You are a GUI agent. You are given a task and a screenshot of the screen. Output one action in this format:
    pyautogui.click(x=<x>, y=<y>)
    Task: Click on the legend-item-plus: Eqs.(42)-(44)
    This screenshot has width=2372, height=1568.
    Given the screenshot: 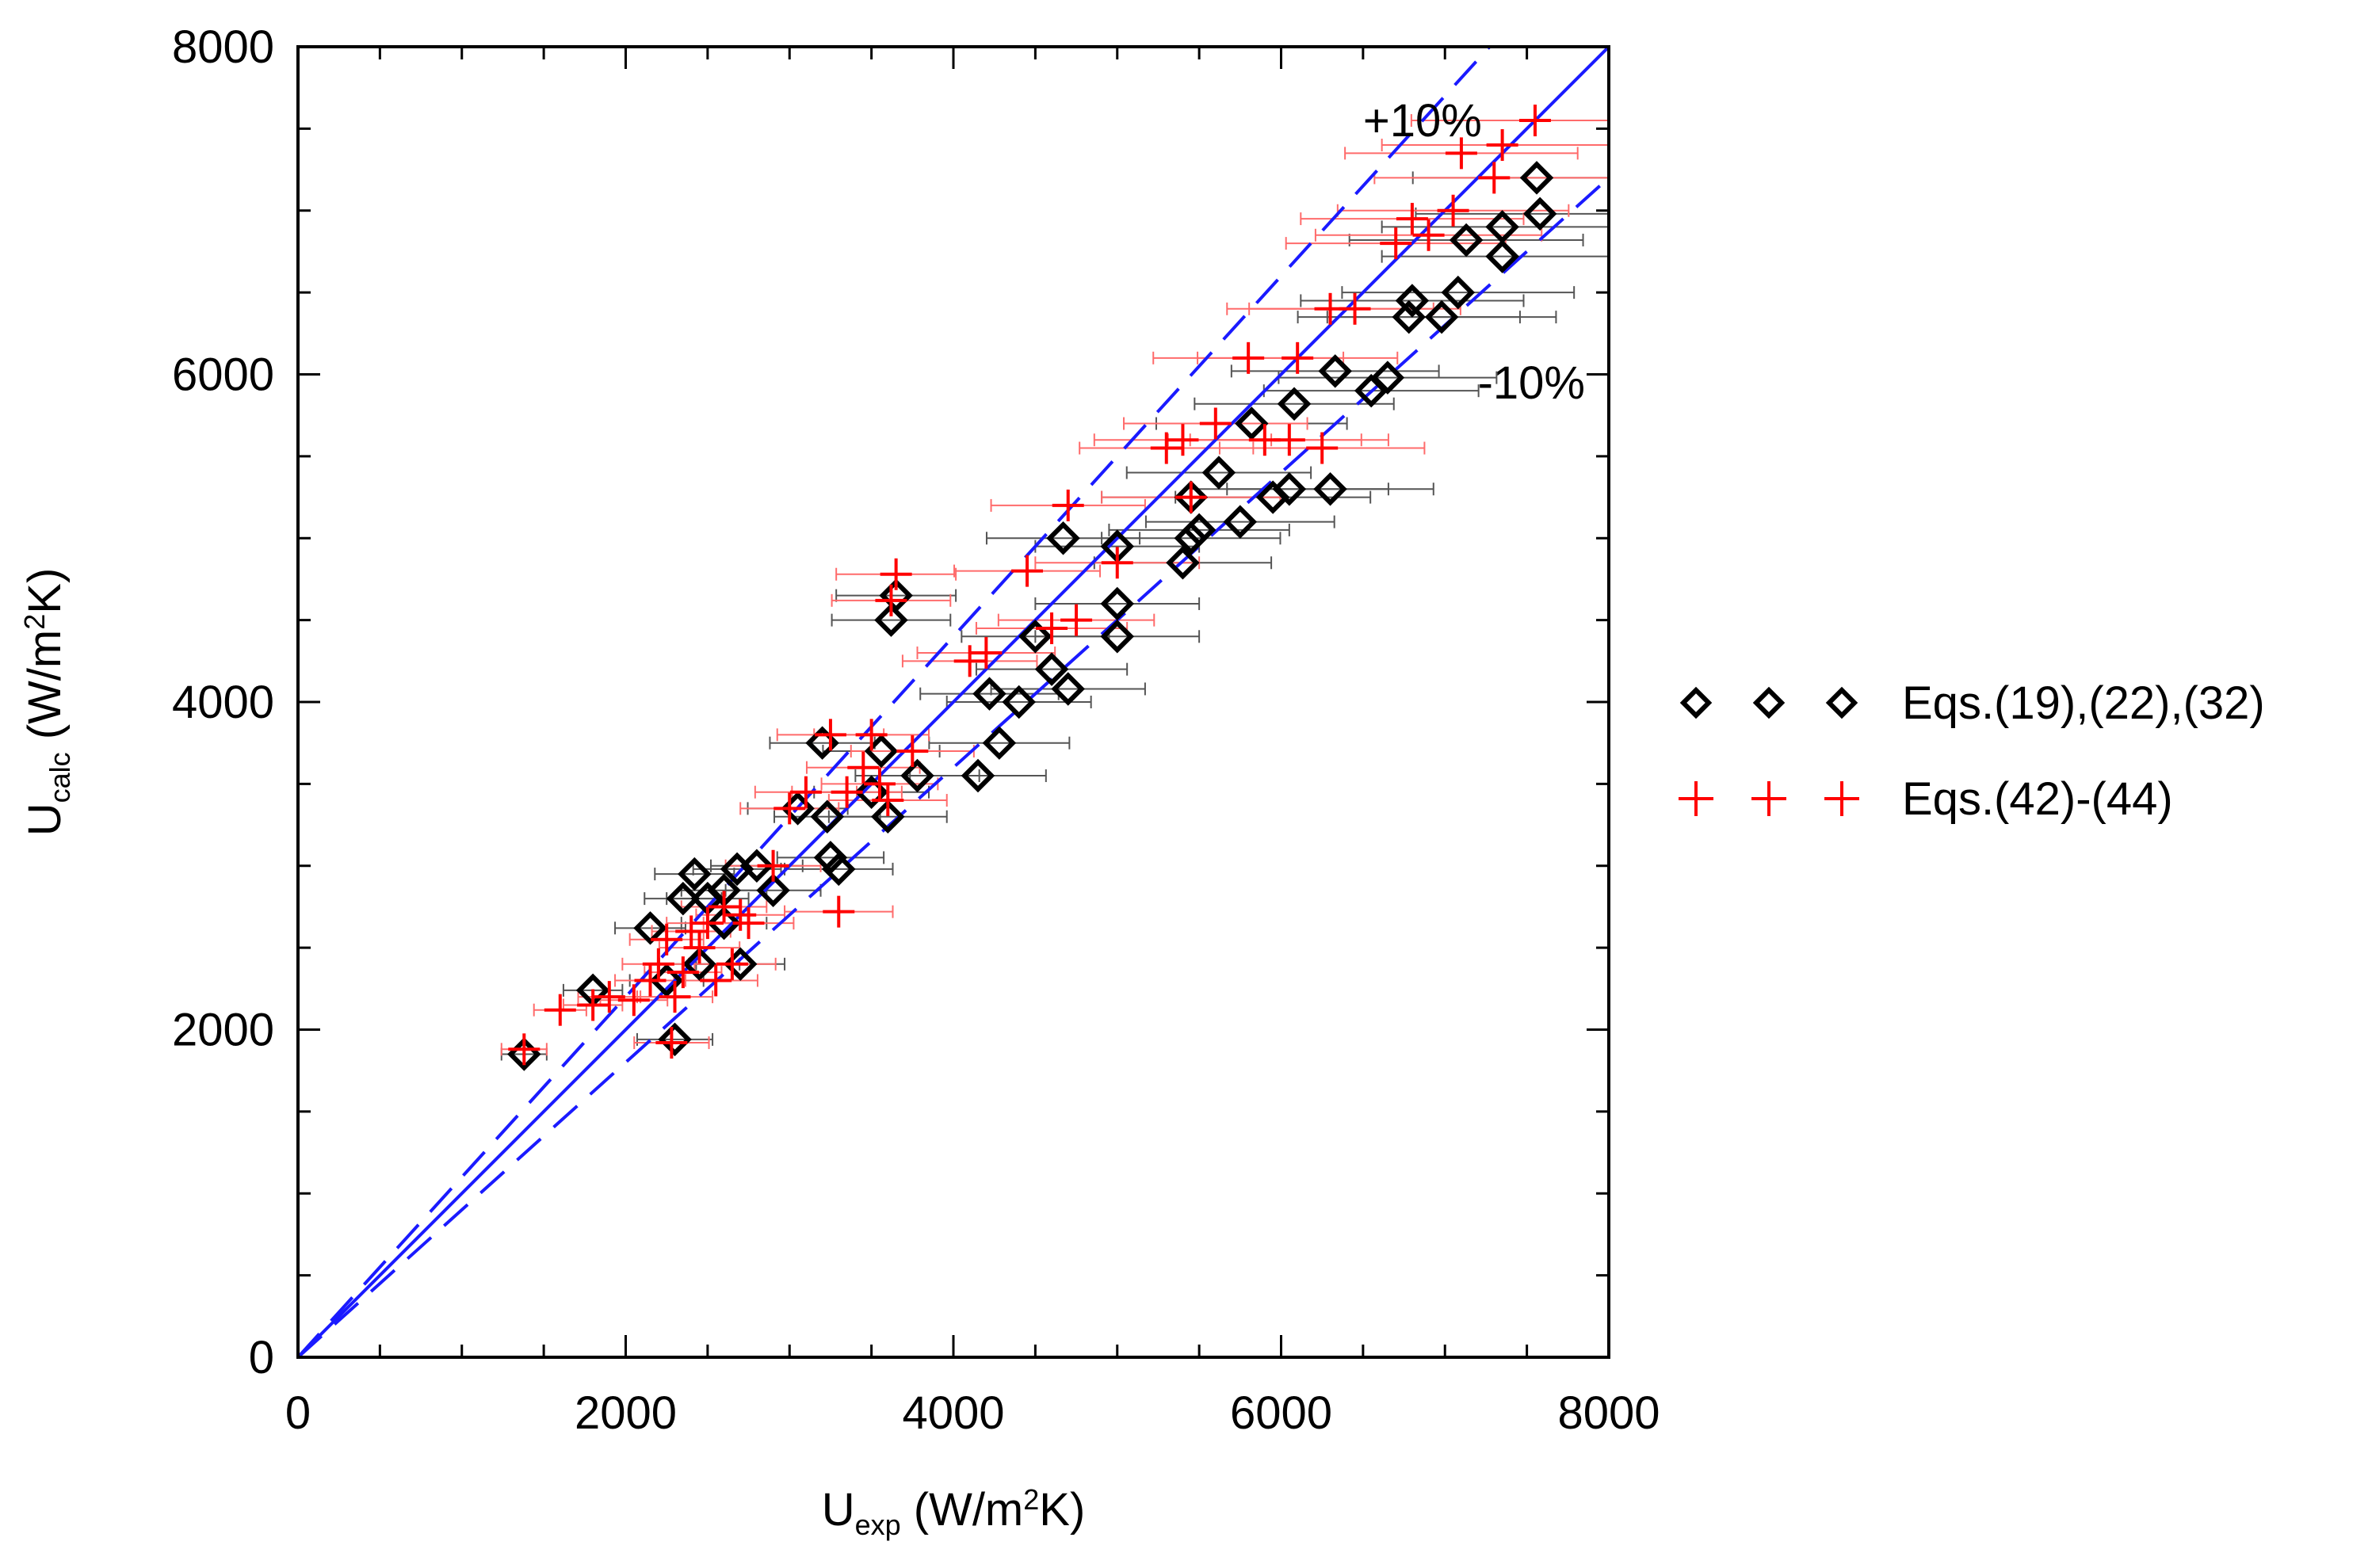 What is the action you would take?
    pyautogui.click(x=1926, y=799)
    